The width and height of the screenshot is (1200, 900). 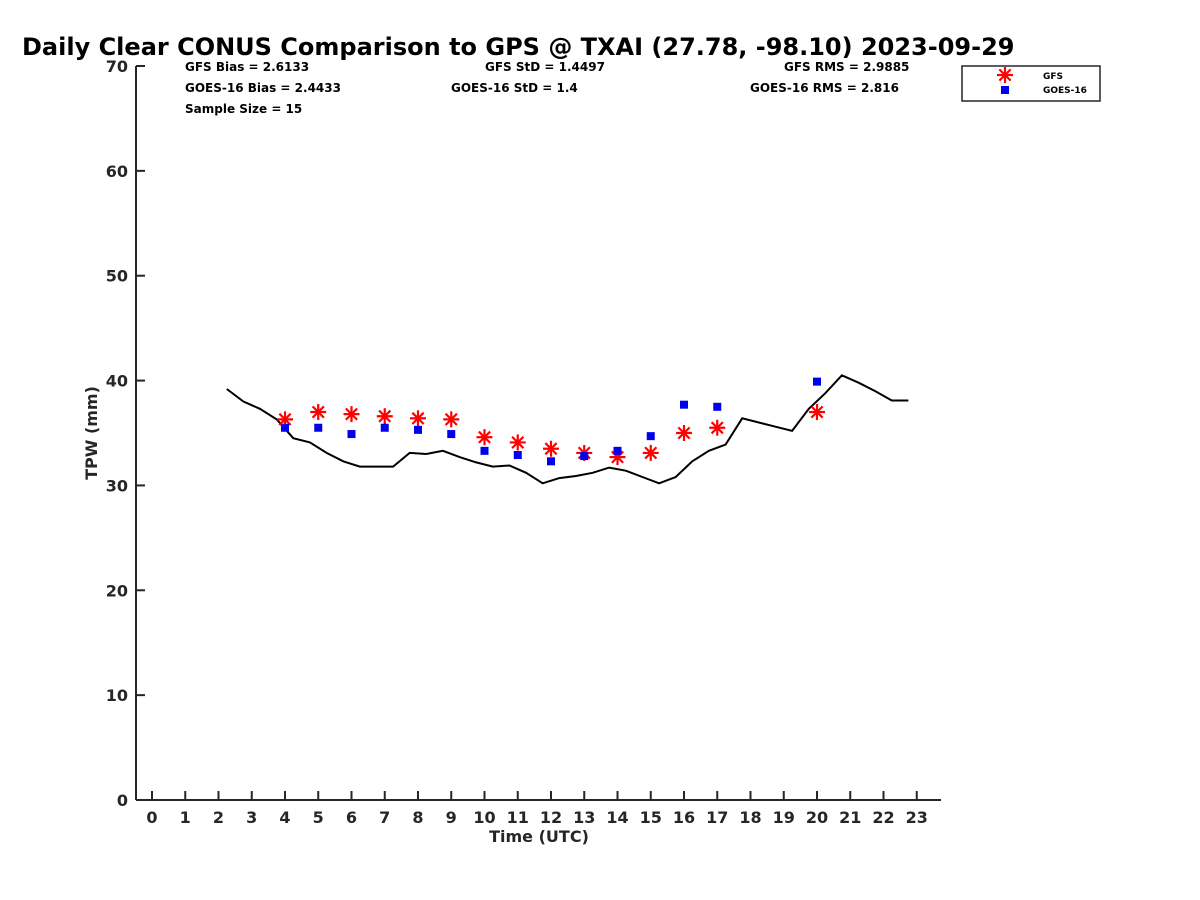 I want to click on x-tick-label: 21, so click(x=850, y=817).